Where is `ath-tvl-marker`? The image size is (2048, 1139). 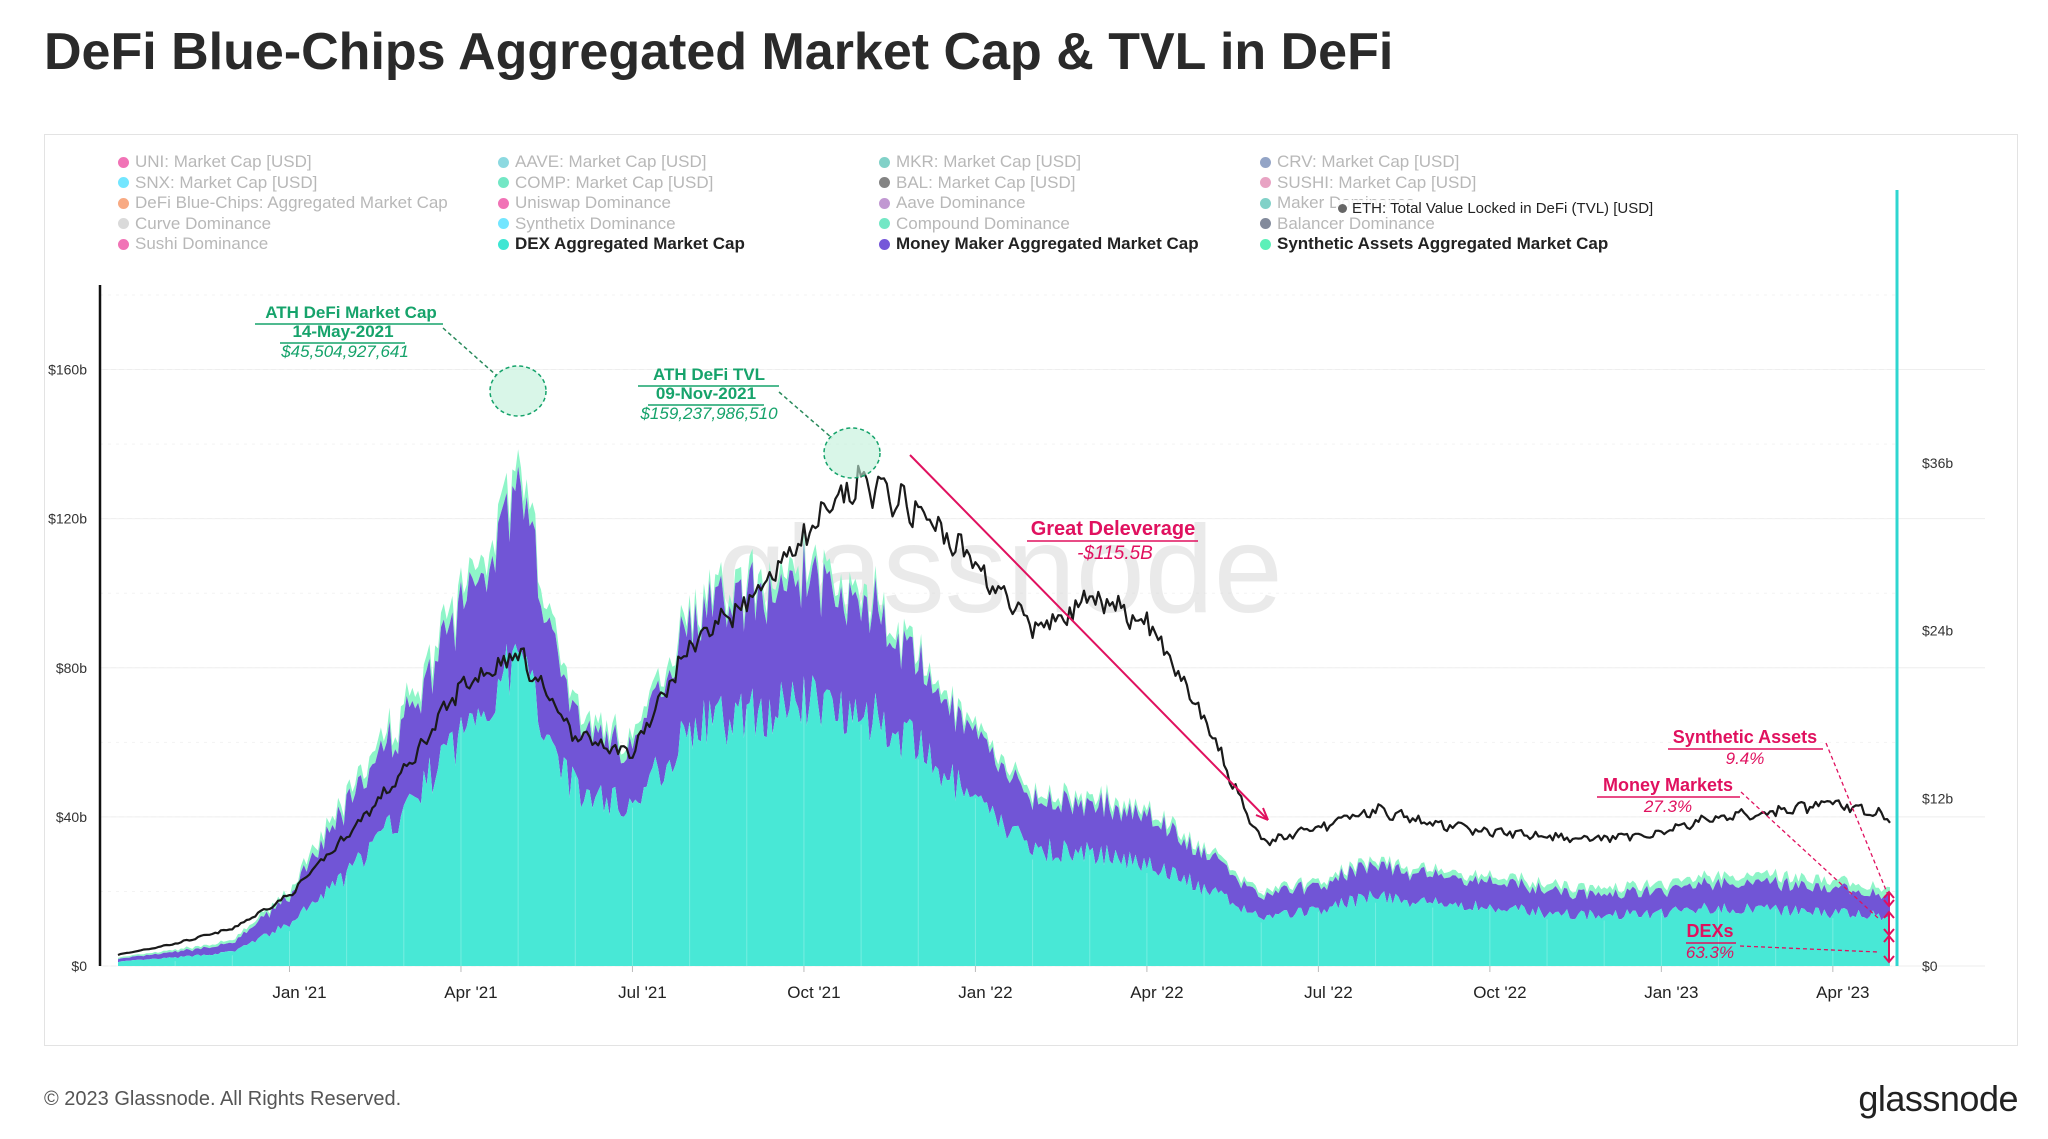
ath-tvl-marker is located at coordinates (852, 453).